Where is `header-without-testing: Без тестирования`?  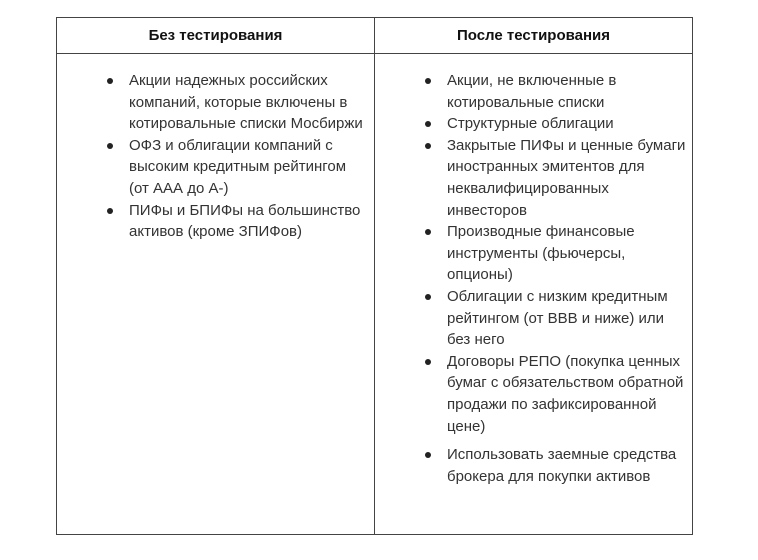
header-without-testing: Без тестирования is located at coordinates (215, 35).